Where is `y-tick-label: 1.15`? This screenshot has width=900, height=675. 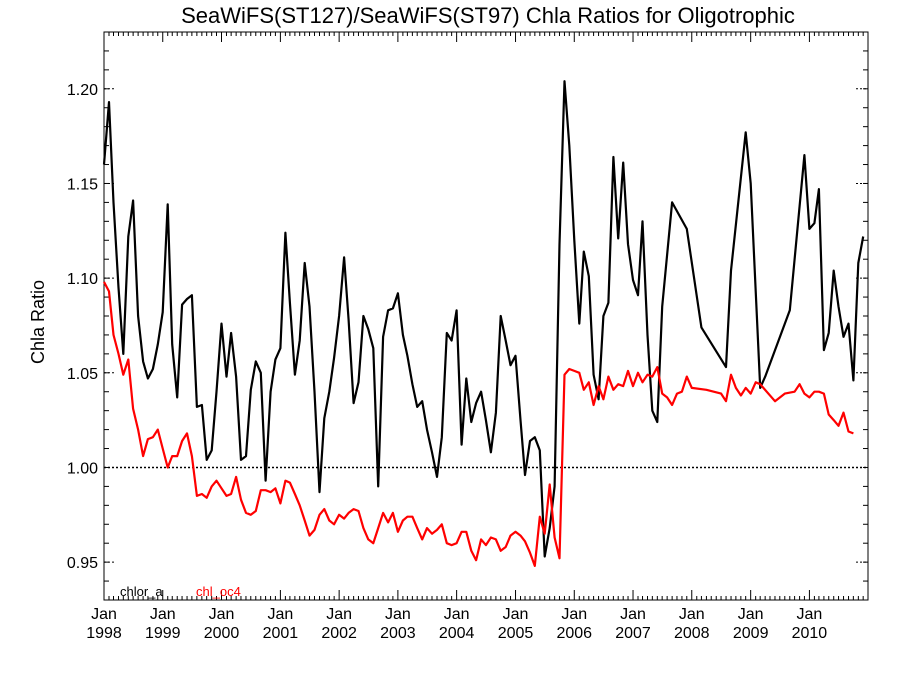
y-tick-label: 1.15 is located at coordinates (82, 184).